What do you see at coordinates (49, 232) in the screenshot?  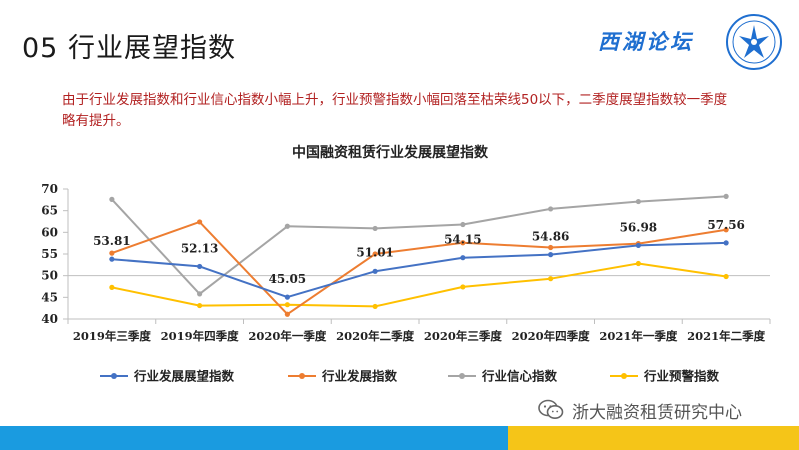 I see `y-tick-label: 60` at bounding box center [49, 232].